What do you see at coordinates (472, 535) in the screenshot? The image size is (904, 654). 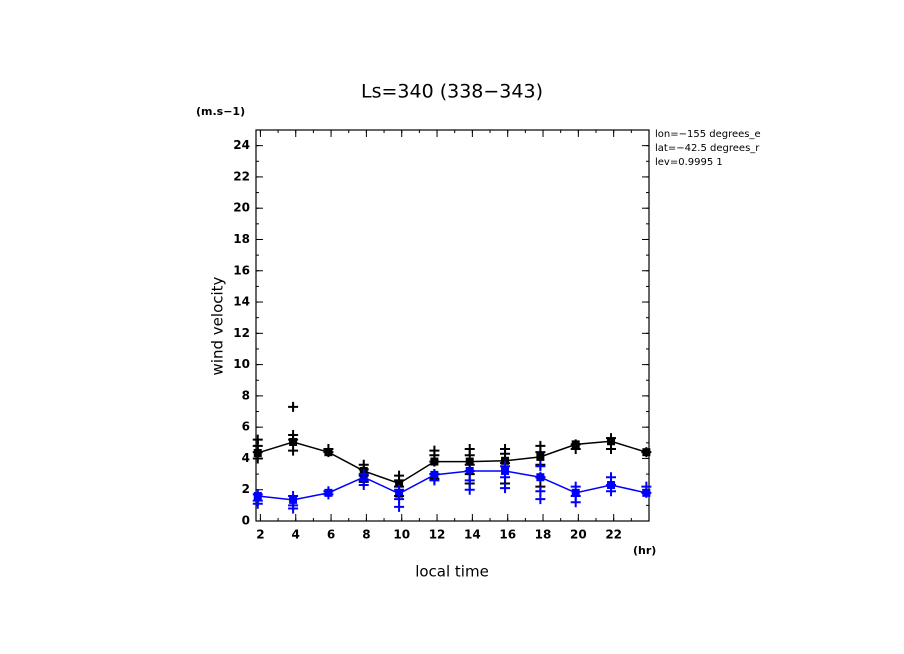 I see `x-tick-label: 14` at bounding box center [472, 535].